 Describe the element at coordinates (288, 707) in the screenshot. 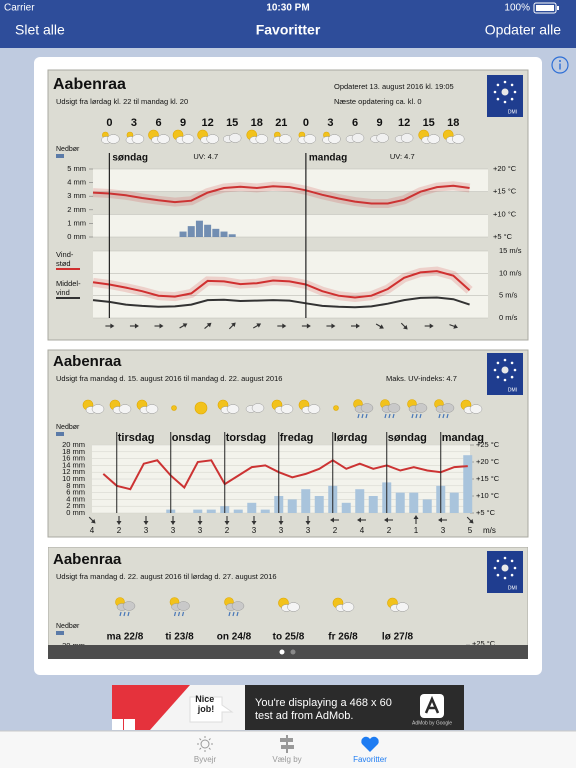

I see `ad-banner` at that location.